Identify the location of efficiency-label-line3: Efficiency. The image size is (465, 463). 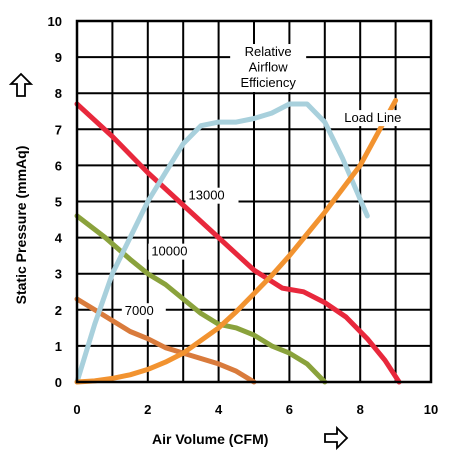
(268, 82).